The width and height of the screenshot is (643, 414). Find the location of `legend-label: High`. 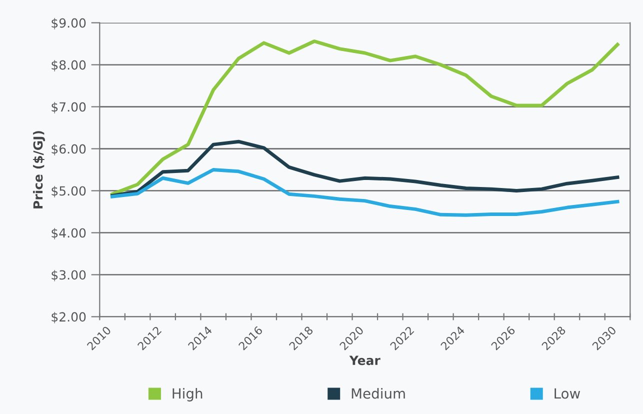

legend-label: High is located at coordinates (187, 395).